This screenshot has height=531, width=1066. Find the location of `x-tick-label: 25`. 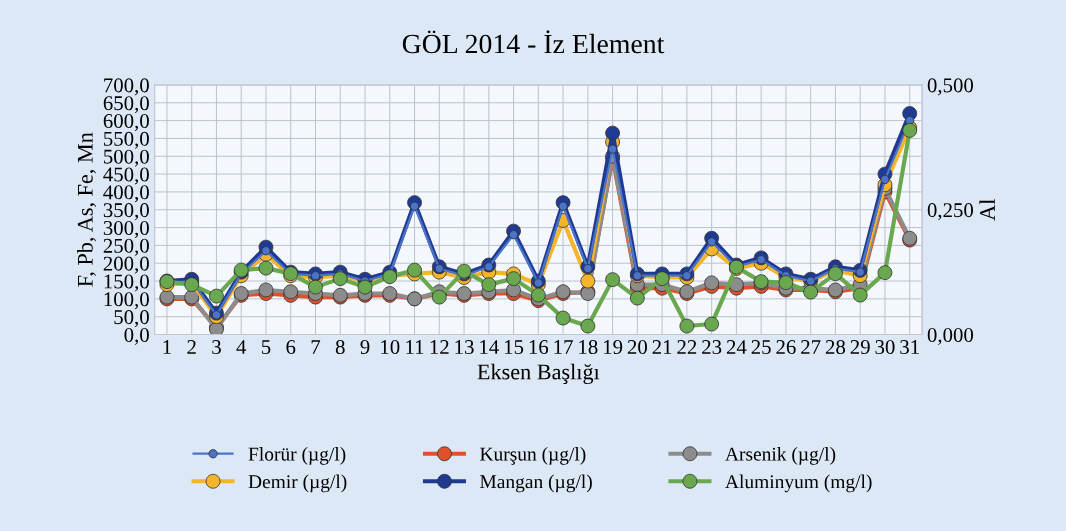

x-tick-label: 25 is located at coordinates (761, 347).